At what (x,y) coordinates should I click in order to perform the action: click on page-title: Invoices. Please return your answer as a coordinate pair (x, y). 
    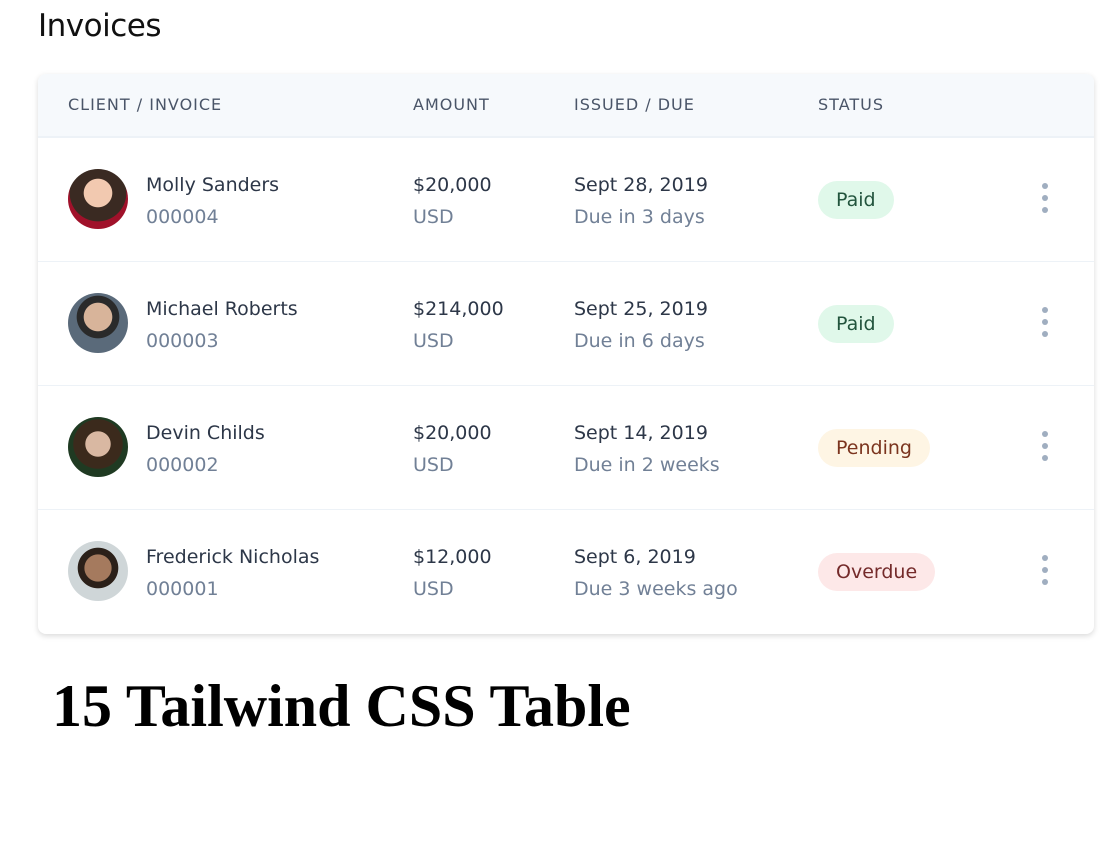
    Looking at the image, I should click on (99, 26).